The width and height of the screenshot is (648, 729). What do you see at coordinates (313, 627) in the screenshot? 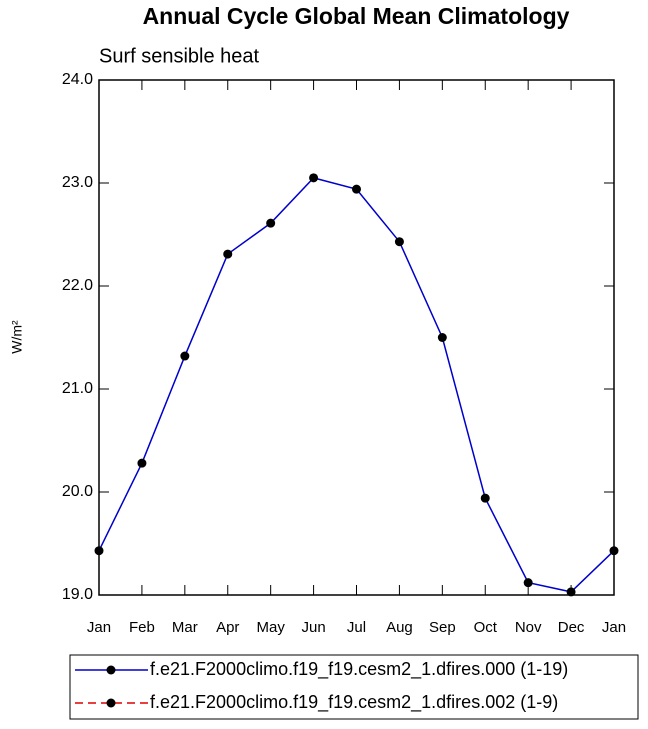
I see `x-tick-label: Jun` at bounding box center [313, 627].